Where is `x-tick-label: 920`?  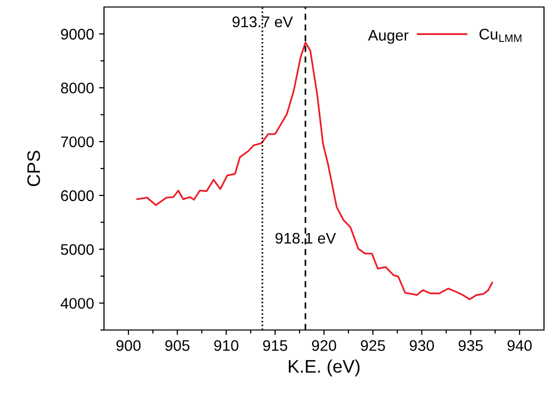
x-tick-label: 920 is located at coordinates (324, 345).